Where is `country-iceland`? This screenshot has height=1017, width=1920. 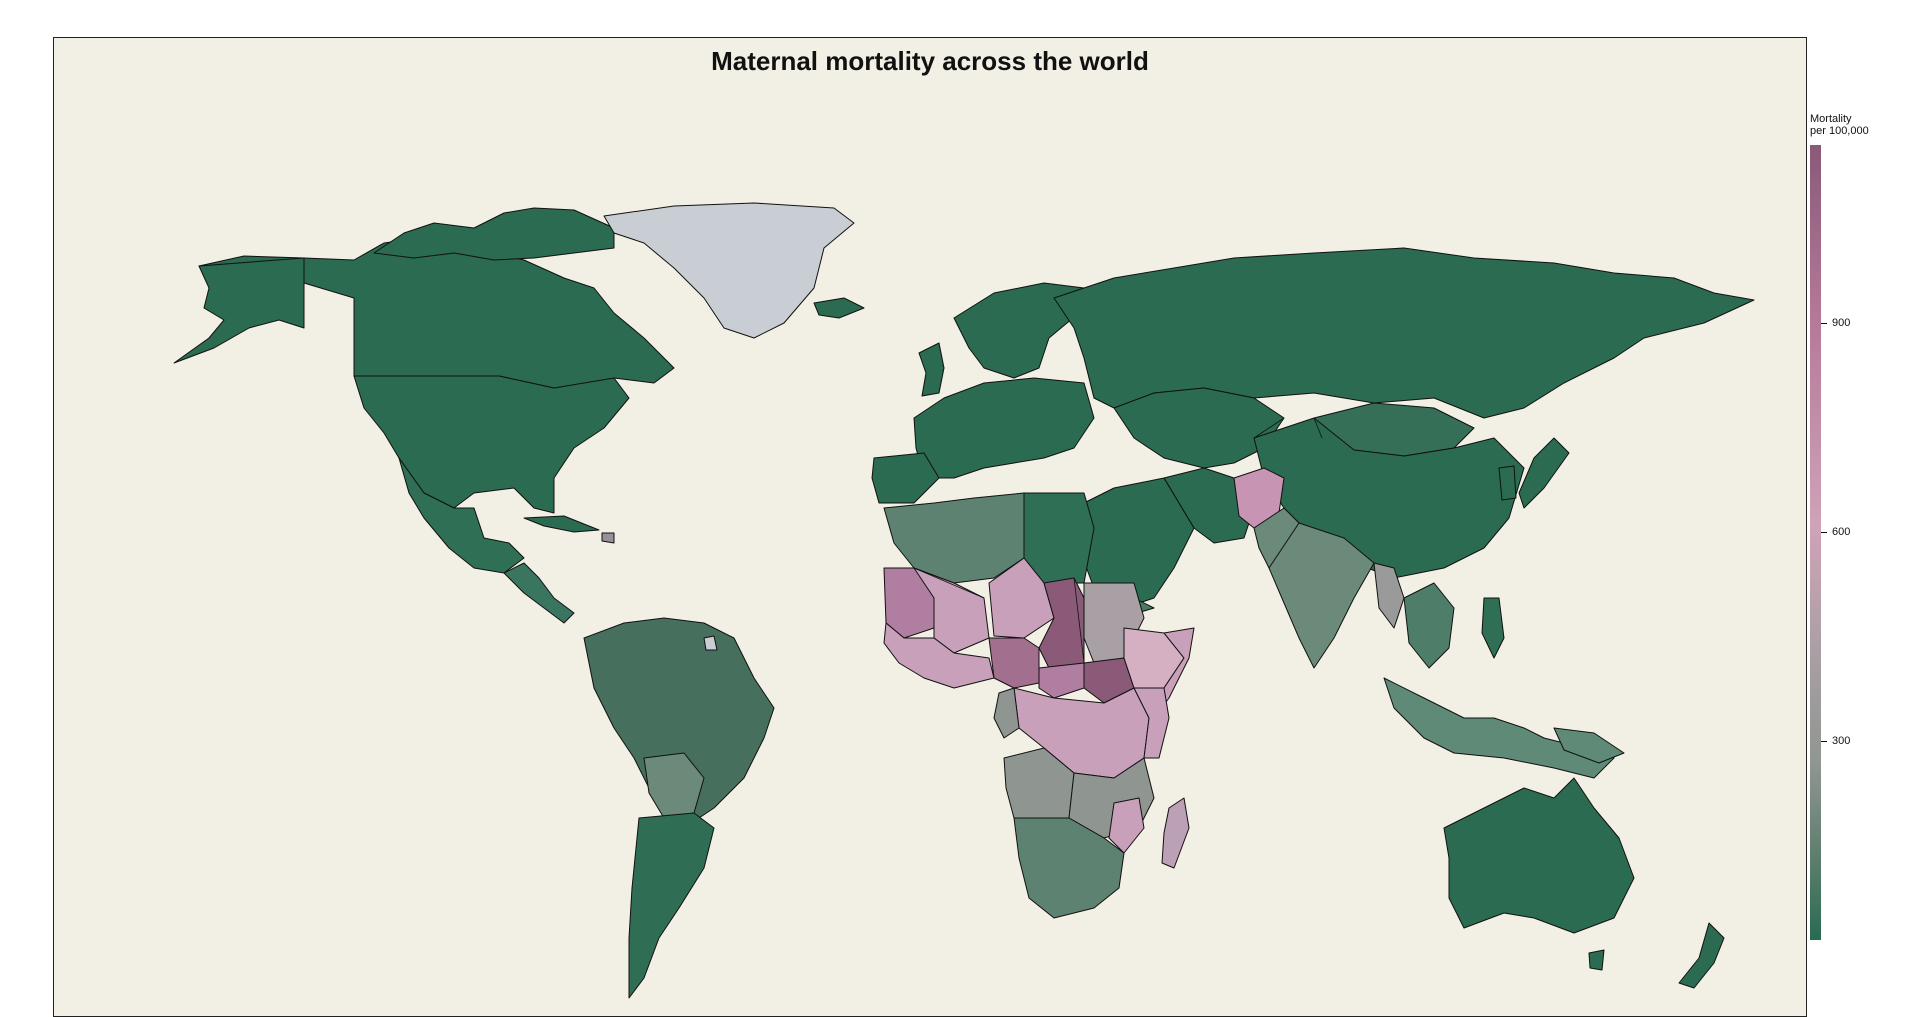
country-iceland is located at coordinates (839, 308).